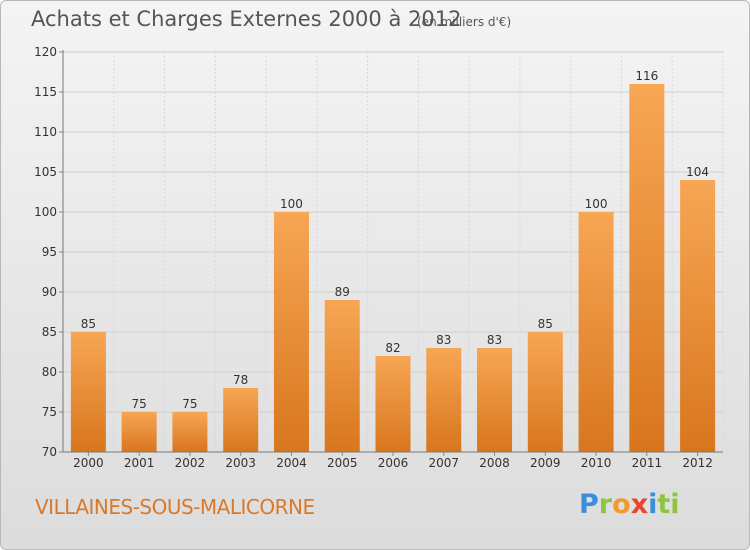 The width and height of the screenshot is (750, 550). What do you see at coordinates (45, 172) in the screenshot?
I see `y-tick-label: 105` at bounding box center [45, 172].